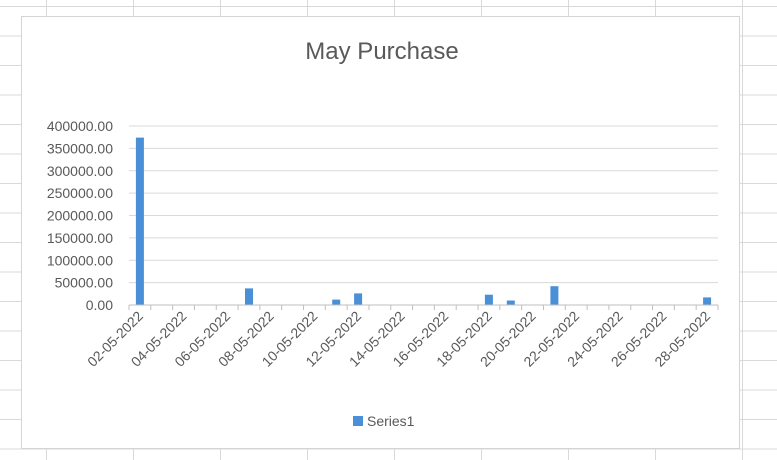 This screenshot has width=777, height=460. What do you see at coordinates (336, 302) in the screenshot?
I see `bar-11-05-2022` at bounding box center [336, 302].